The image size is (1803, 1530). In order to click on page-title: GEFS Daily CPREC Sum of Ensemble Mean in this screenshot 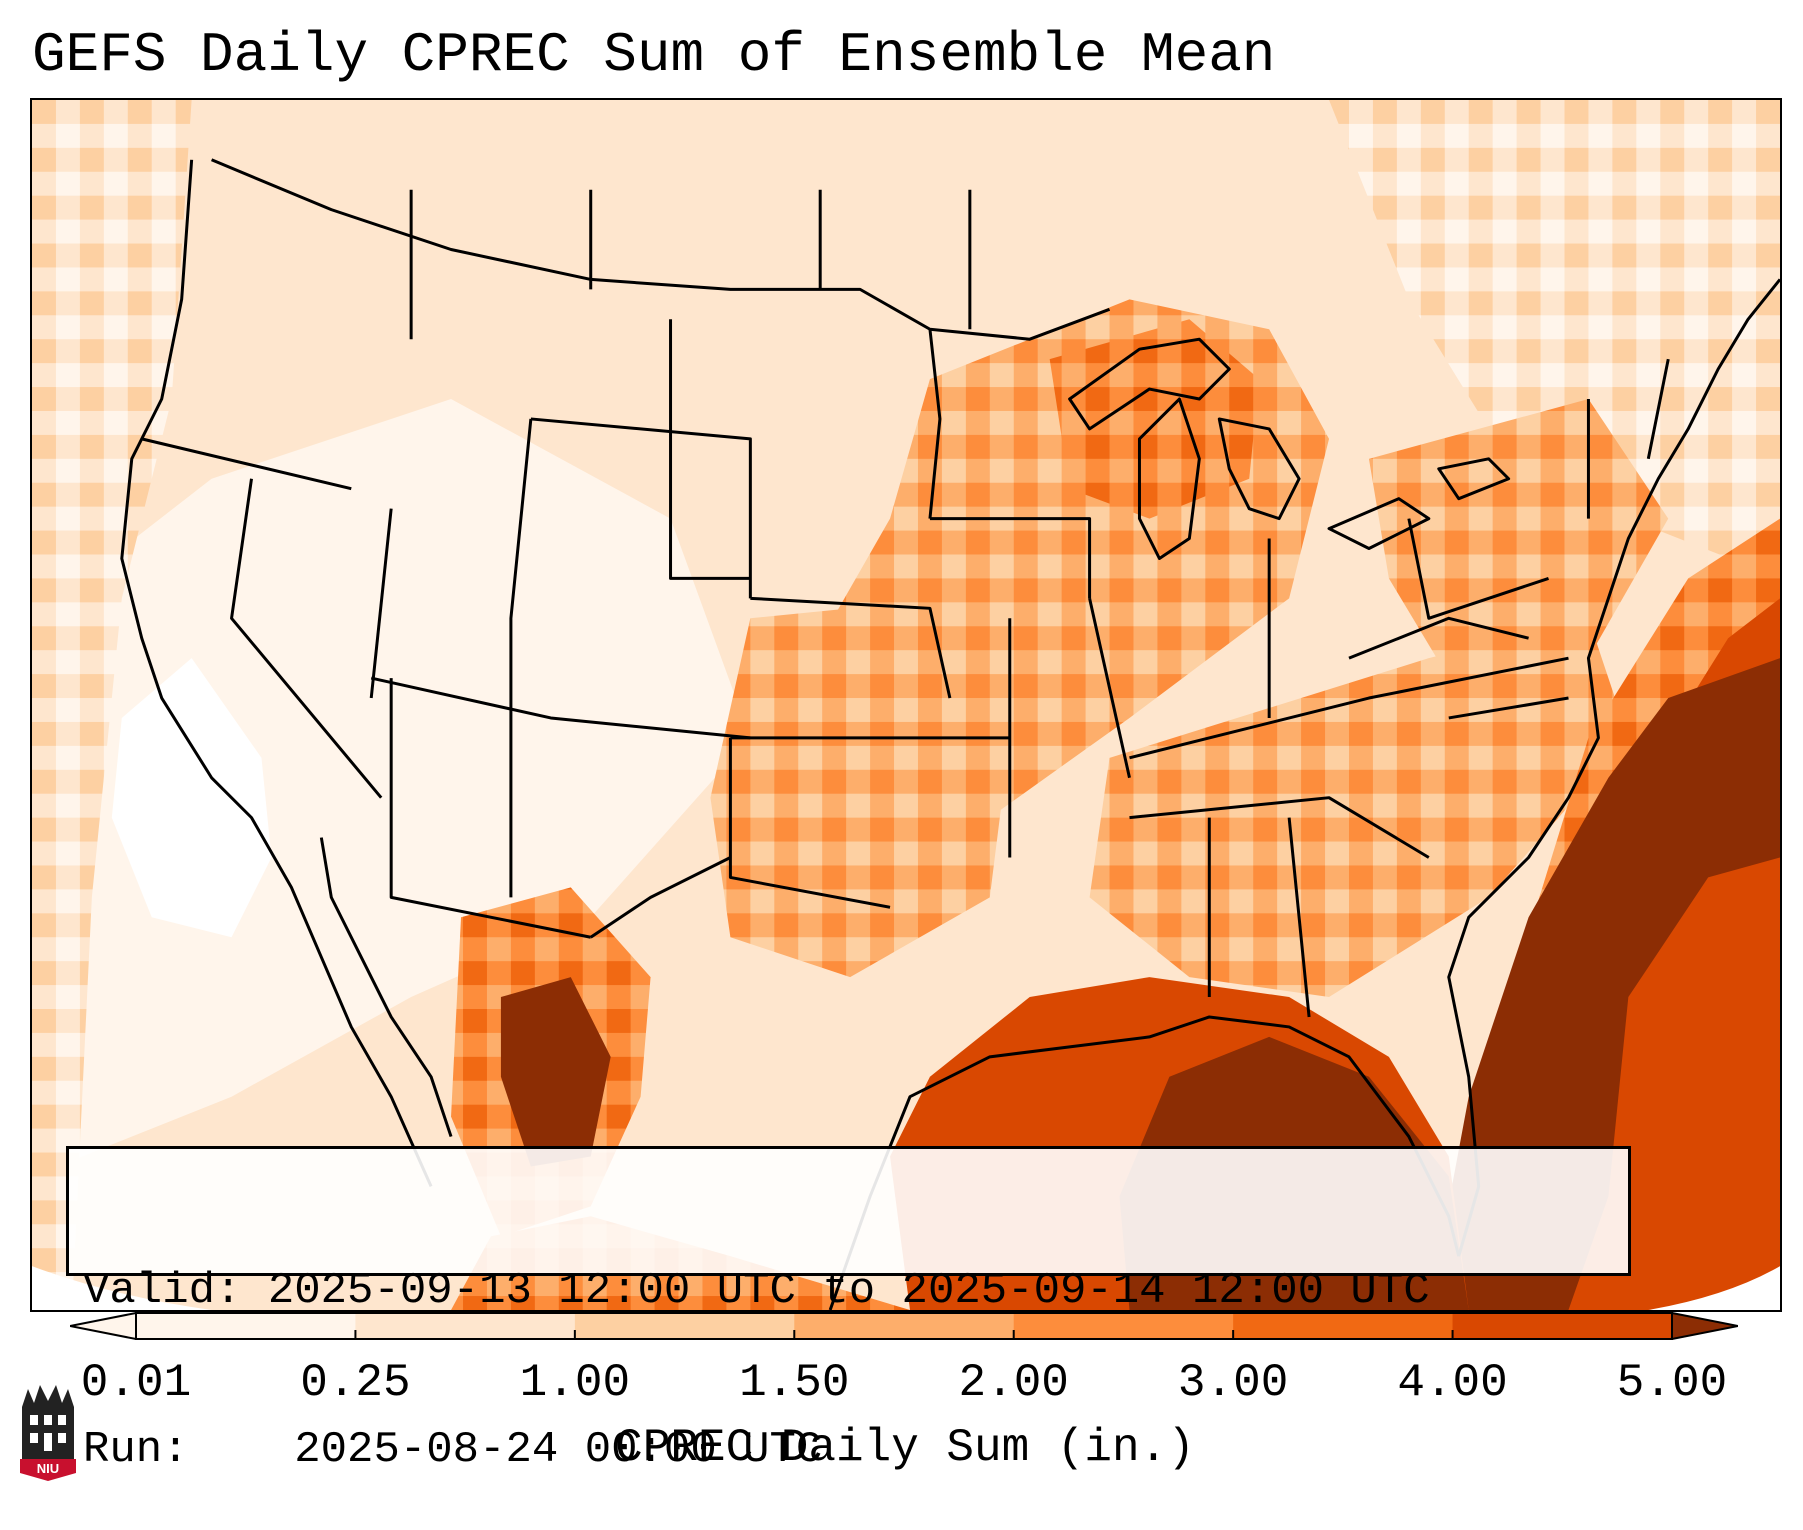, I will do `click(654, 55)`.